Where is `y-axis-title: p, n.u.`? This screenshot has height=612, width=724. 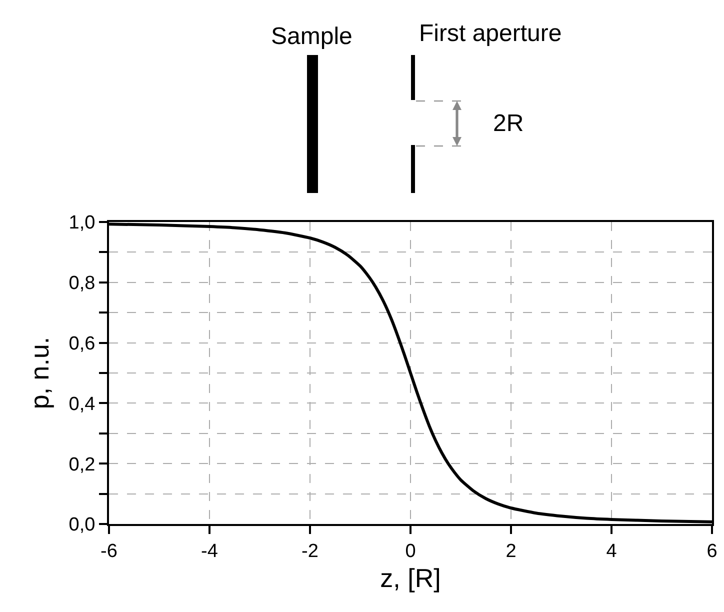 y-axis-title: p, n.u. is located at coordinates (39, 373).